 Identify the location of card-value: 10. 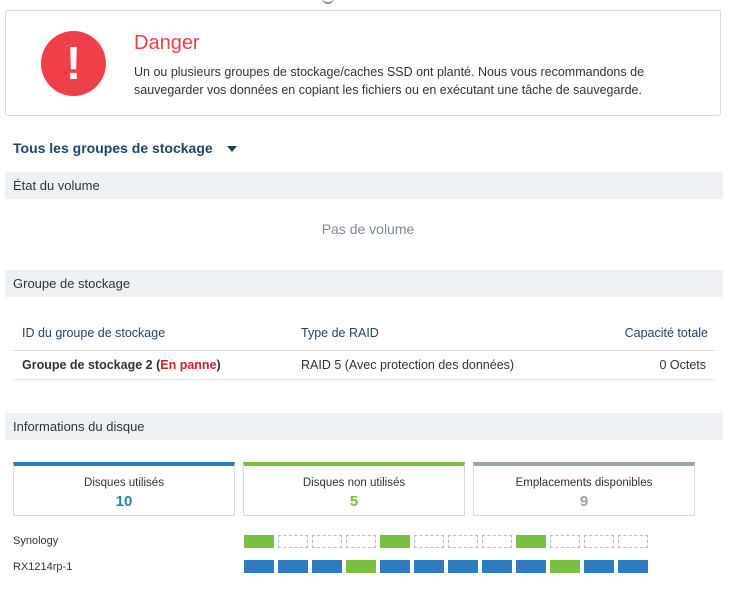
(124, 501).